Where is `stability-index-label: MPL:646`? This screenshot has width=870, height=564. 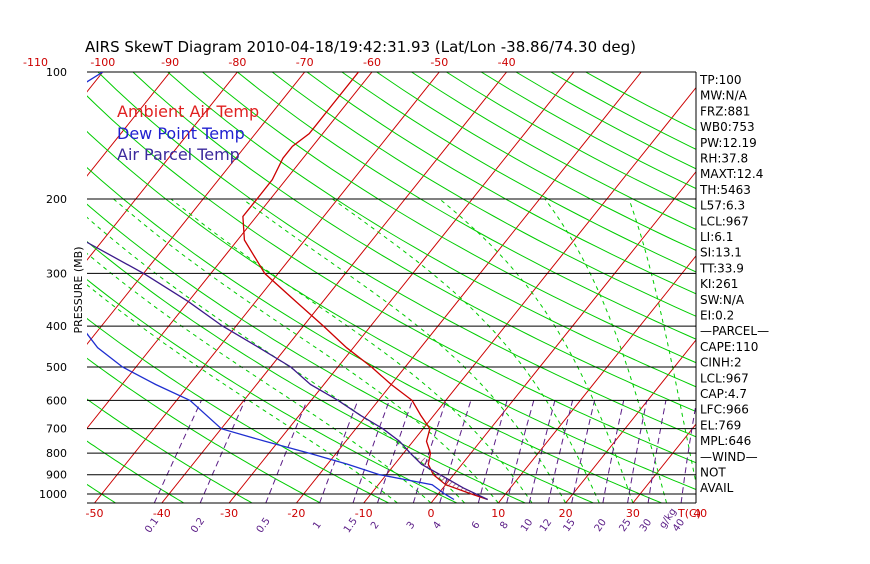 stability-index-label: MPL:646 is located at coordinates (725, 441).